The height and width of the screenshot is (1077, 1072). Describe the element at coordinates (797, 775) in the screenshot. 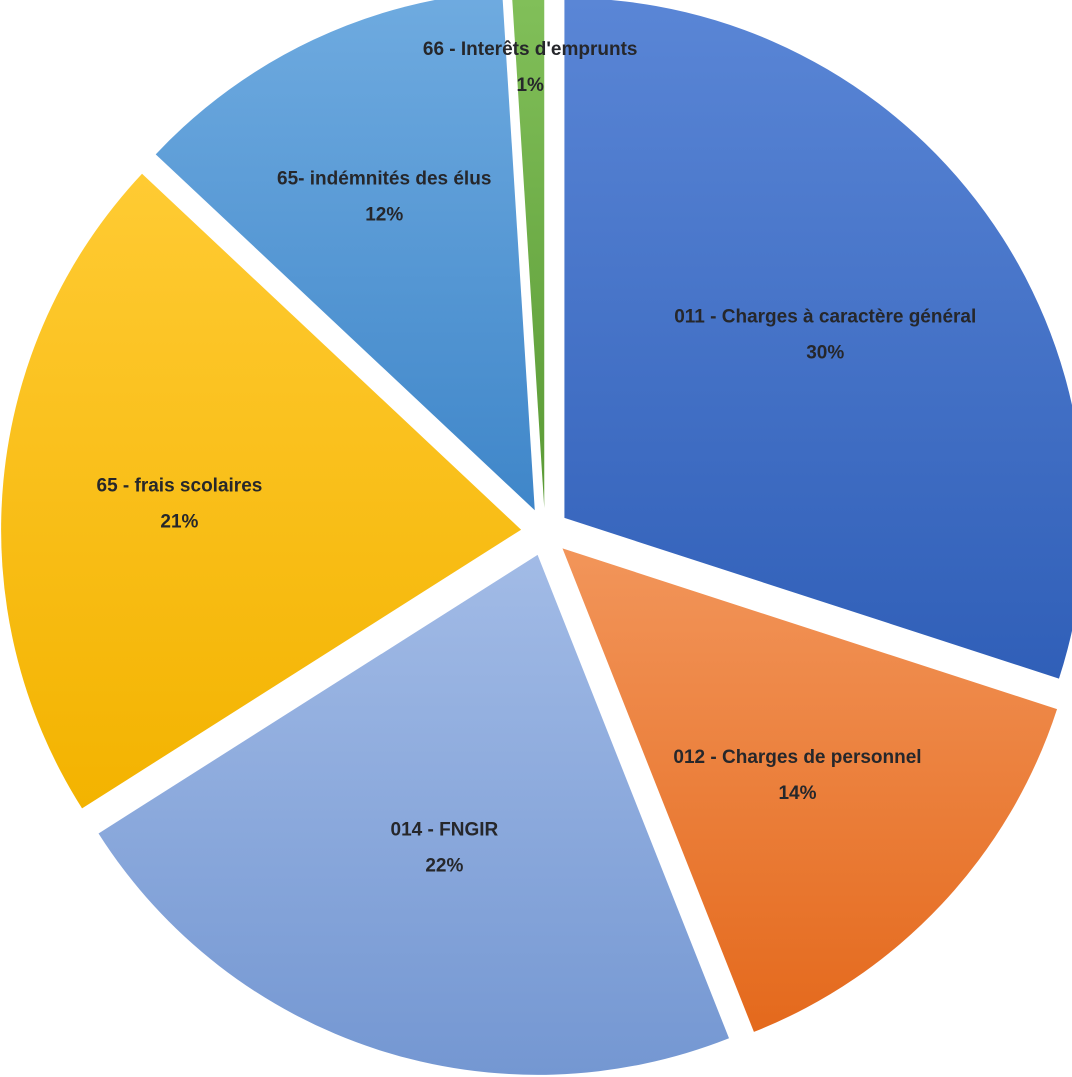

I see `slice-label-012-charges-de-personnel: 012 - Charges de personnel 14%` at that location.